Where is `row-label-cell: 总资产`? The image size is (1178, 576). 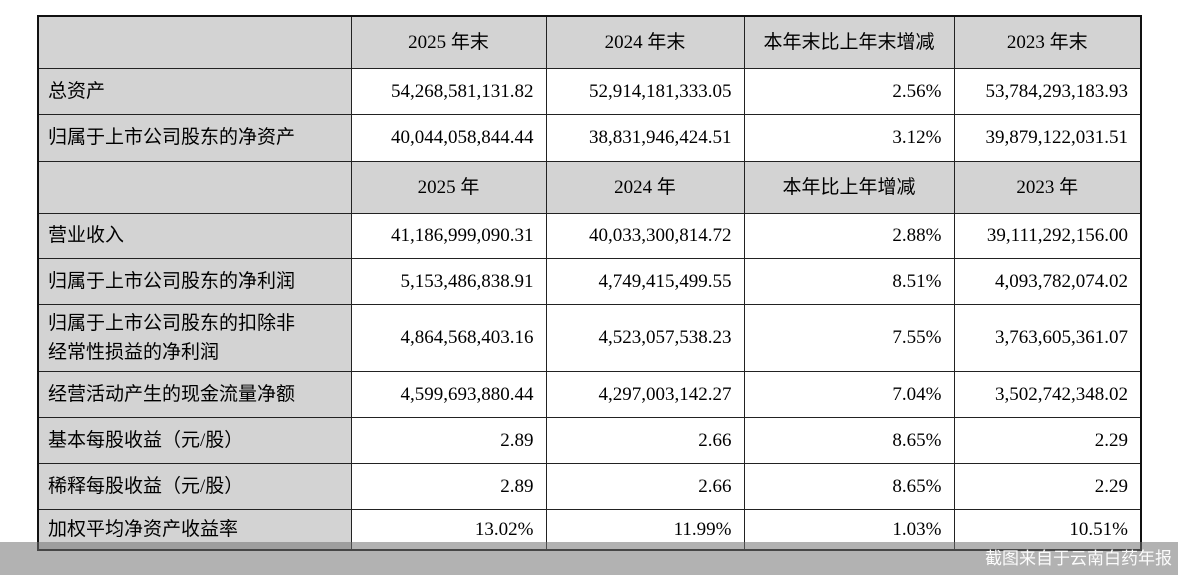
row-label-cell: 总资产 is located at coordinates (194, 91).